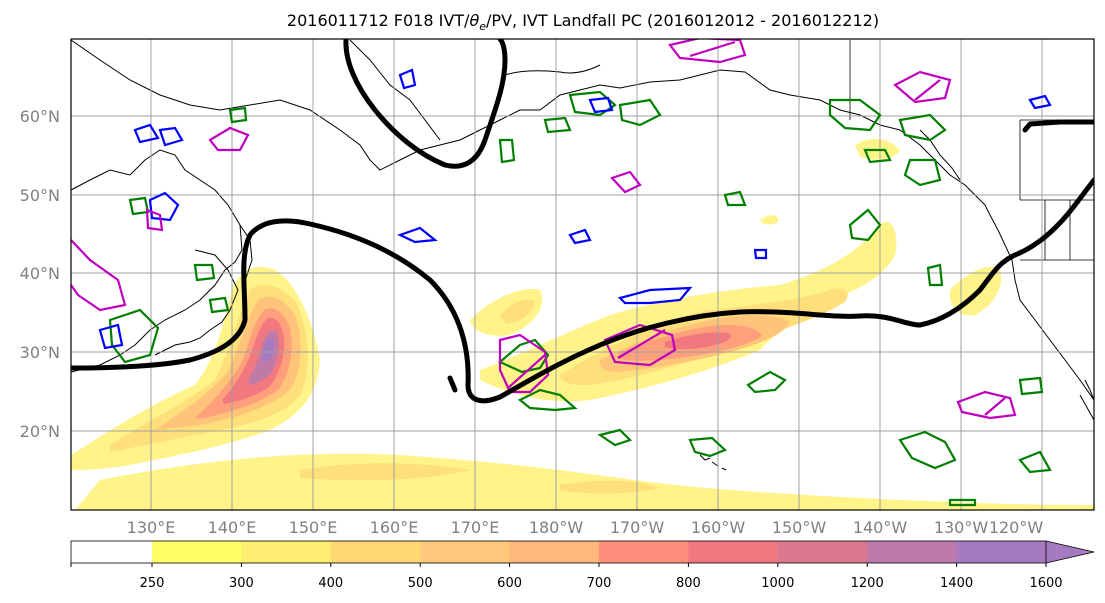 The width and height of the screenshot is (1105, 603). Describe the element at coordinates (241, 583) in the screenshot. I see `colorbar-tick-label: 300` at that location.